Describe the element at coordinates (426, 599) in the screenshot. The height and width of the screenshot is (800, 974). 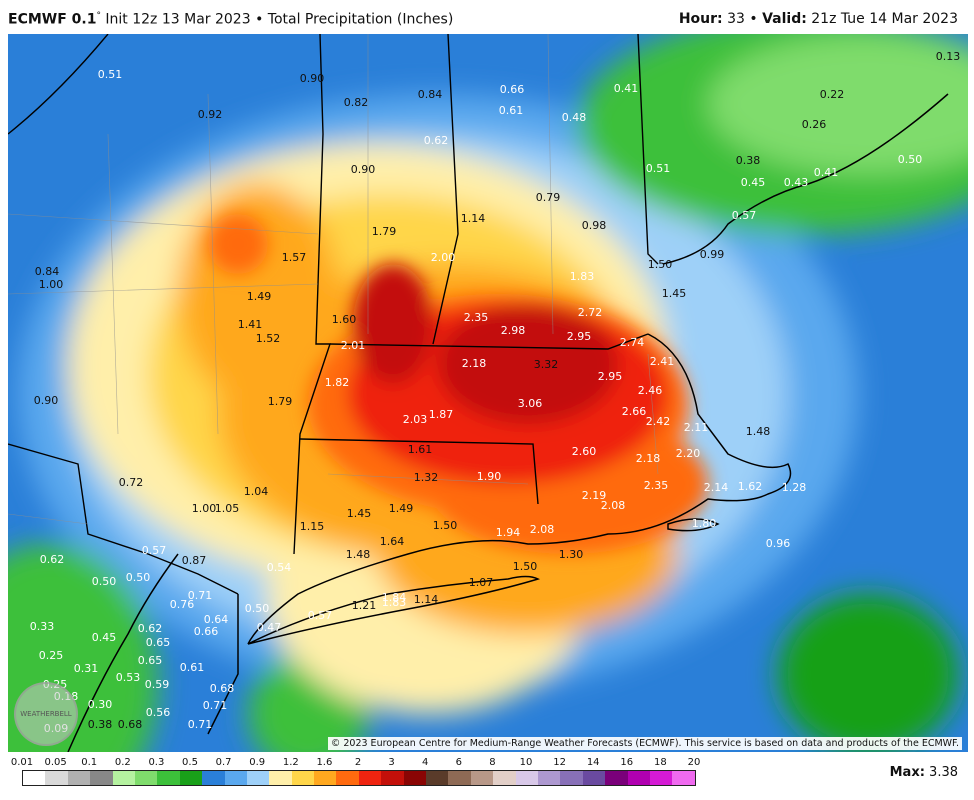
I see `precip-value-label: 1.14` at that location.